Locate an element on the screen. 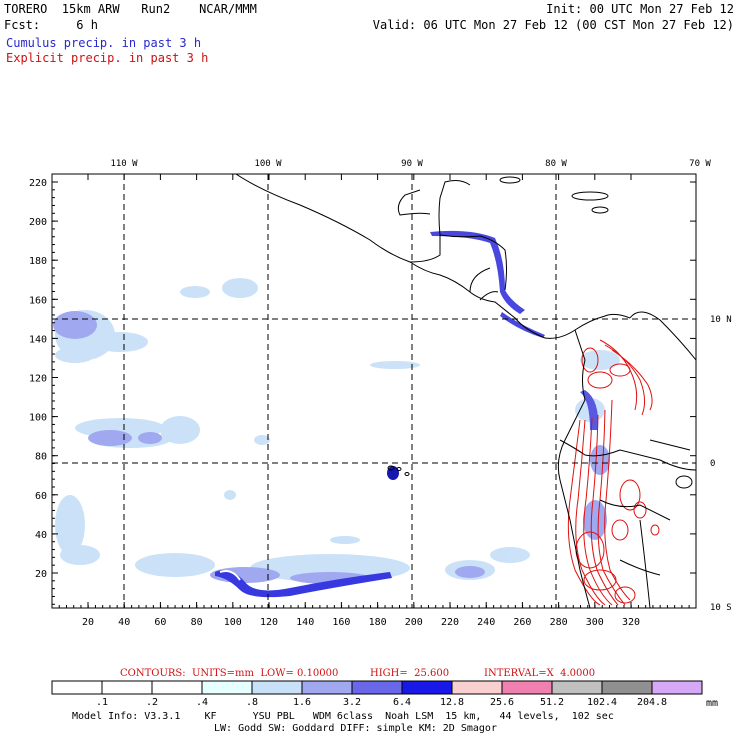 The image size is (740, 740). x-tick-label: 100 is located at coordinates (233, 622).